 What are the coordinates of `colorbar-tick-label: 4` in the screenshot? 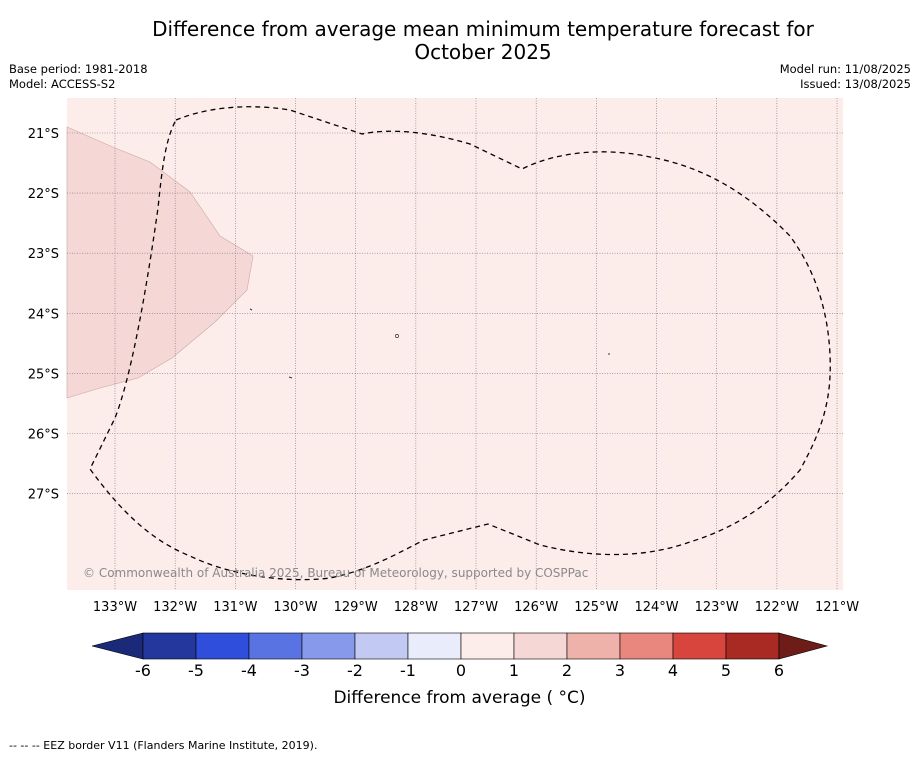 It's located at (673, 670).